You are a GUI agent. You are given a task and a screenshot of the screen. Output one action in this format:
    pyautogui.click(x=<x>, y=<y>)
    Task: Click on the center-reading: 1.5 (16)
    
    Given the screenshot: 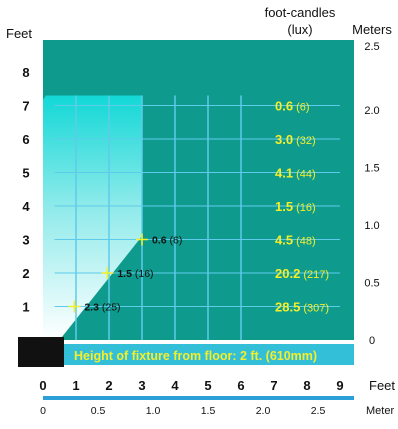 What is the action you would take?
    pyautogui.click(x=295, y=206)
    